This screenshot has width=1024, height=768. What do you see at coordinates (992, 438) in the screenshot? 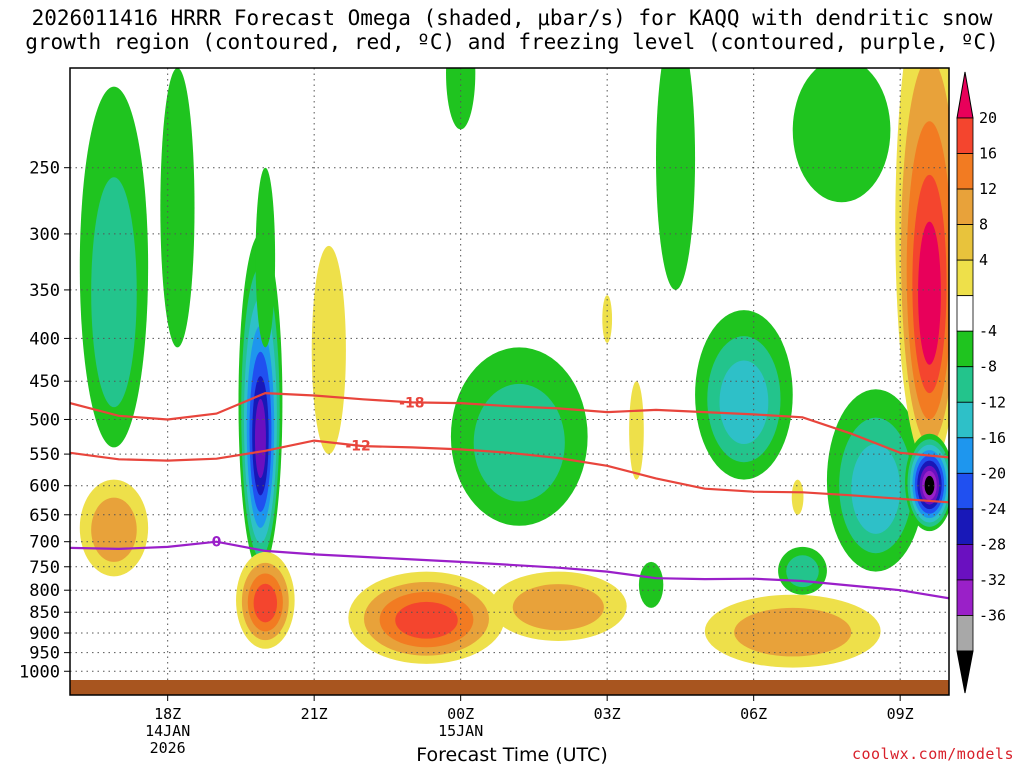
I see `colorbar-label: -16` at bounding box center [992, 438].